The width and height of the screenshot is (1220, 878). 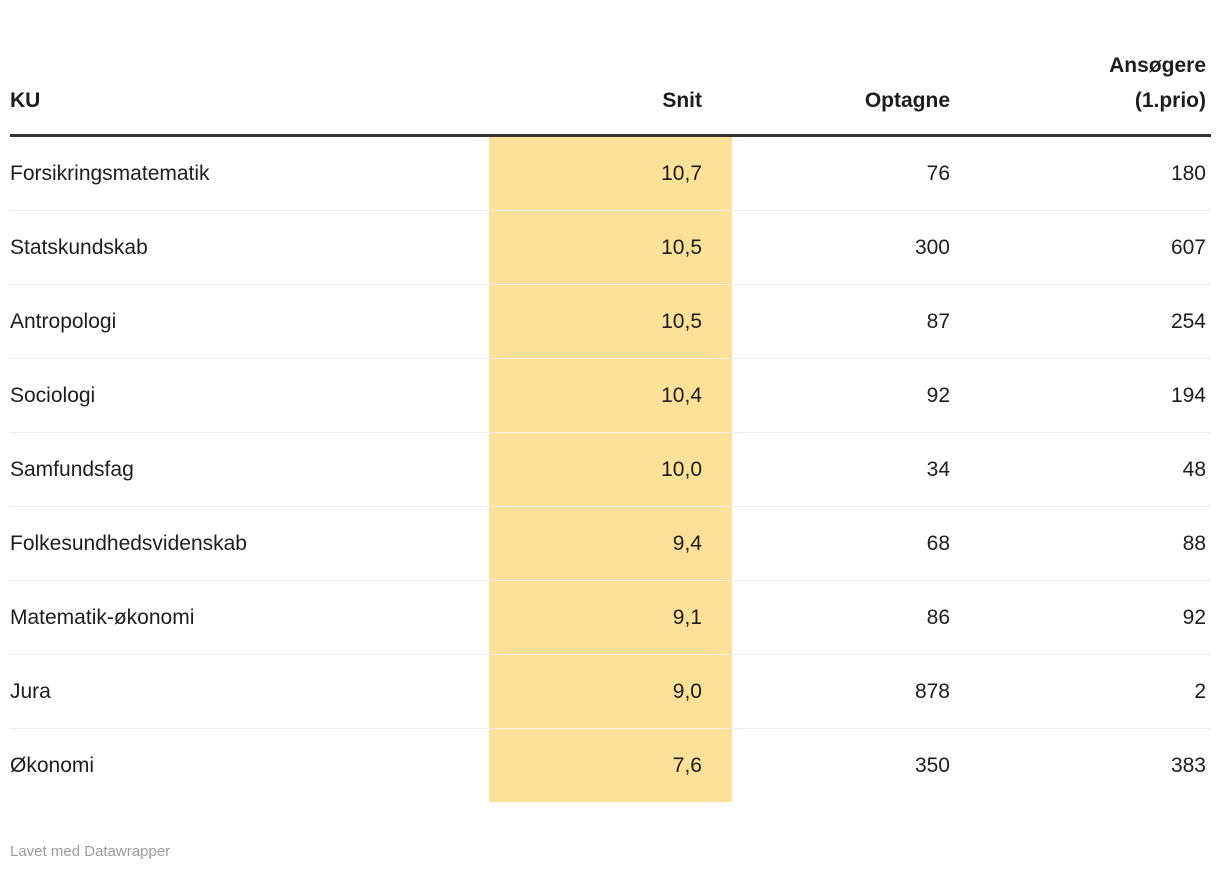 What do you see at coordinates (1095, 543) in the screenshot?
I see `cell-ansogere: 88` at bounding box center [1095, 543].